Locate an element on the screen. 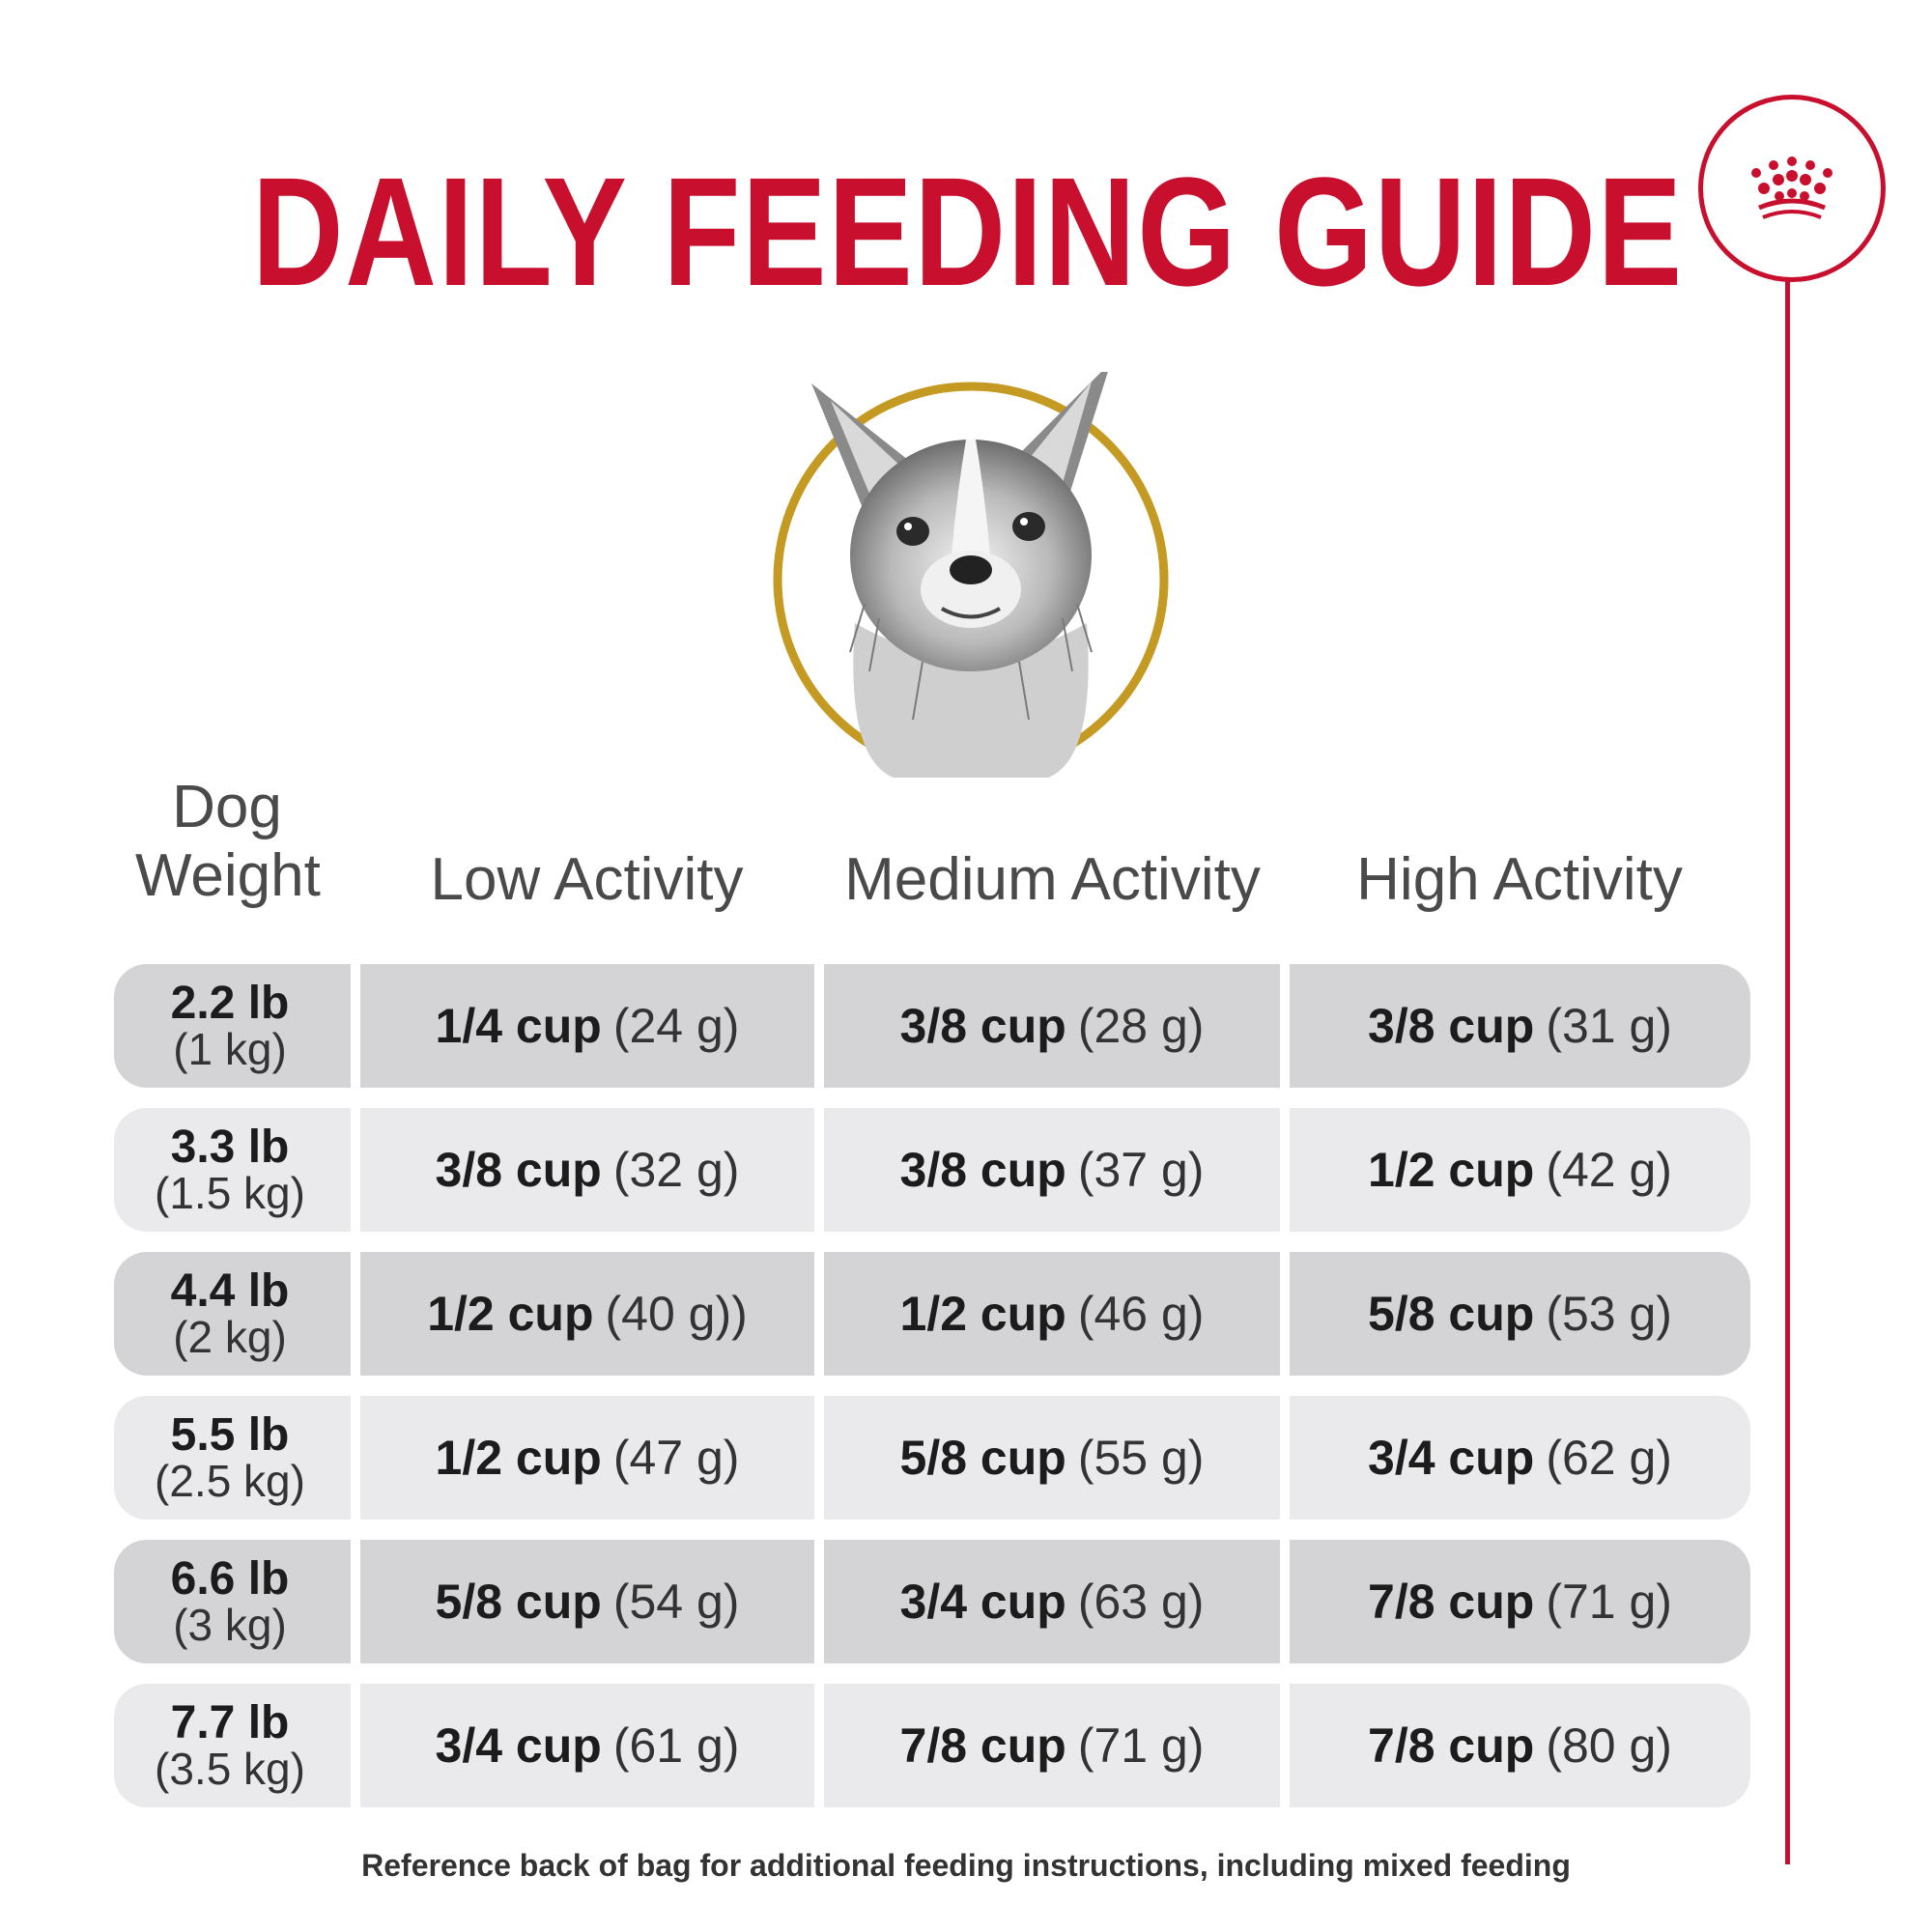  header-medium-activity: Medium Activity is located at coordinates (1052, 879).